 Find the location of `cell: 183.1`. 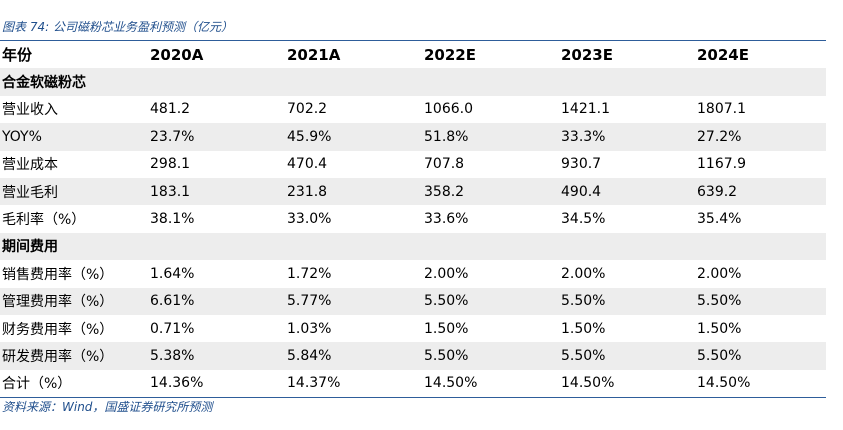

cell: 183.1 is located at coordinates (216, 191).